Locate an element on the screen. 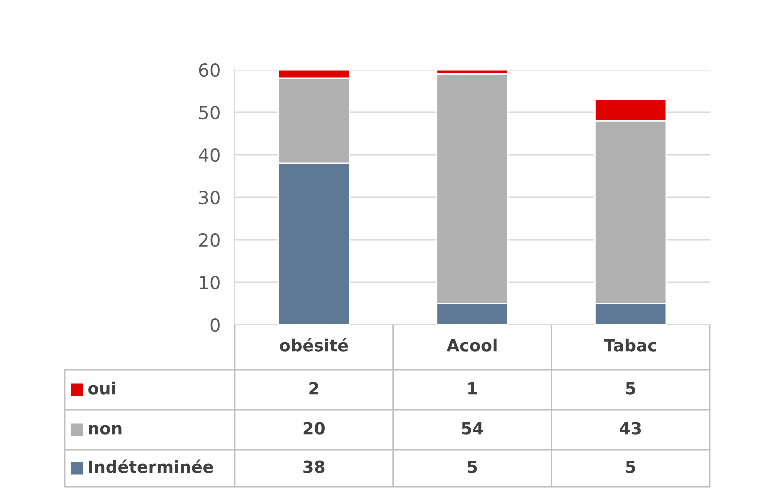 The image size is (776, 504). x-tick-label: Acool is located at coordinates (471, 345).